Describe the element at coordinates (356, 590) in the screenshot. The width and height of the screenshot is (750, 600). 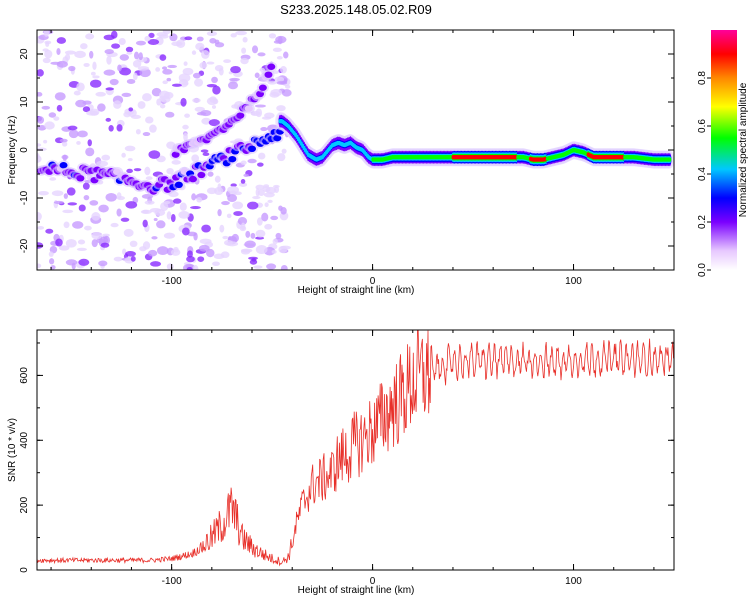
I see `snr-x-label: Height of straight line (km)` at that location.